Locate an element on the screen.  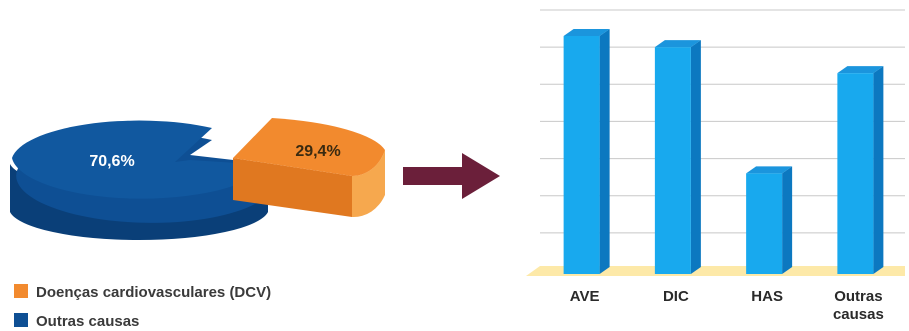
category-label: HAS is located at coordinates (767, 296).